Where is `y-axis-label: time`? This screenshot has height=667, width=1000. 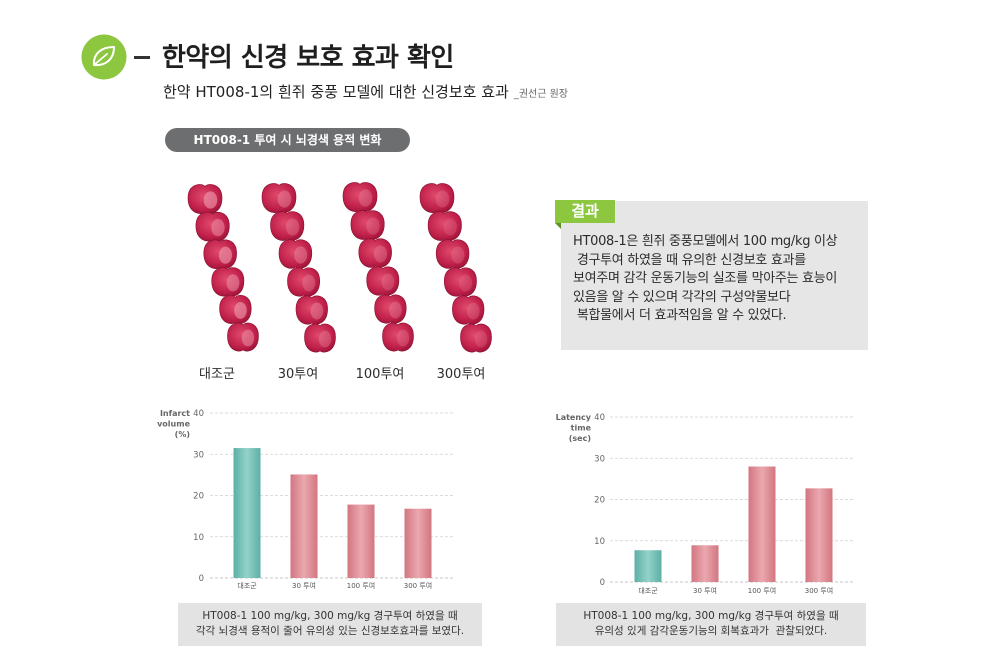
y-axis-label: time is located at coordinates (581, 428).